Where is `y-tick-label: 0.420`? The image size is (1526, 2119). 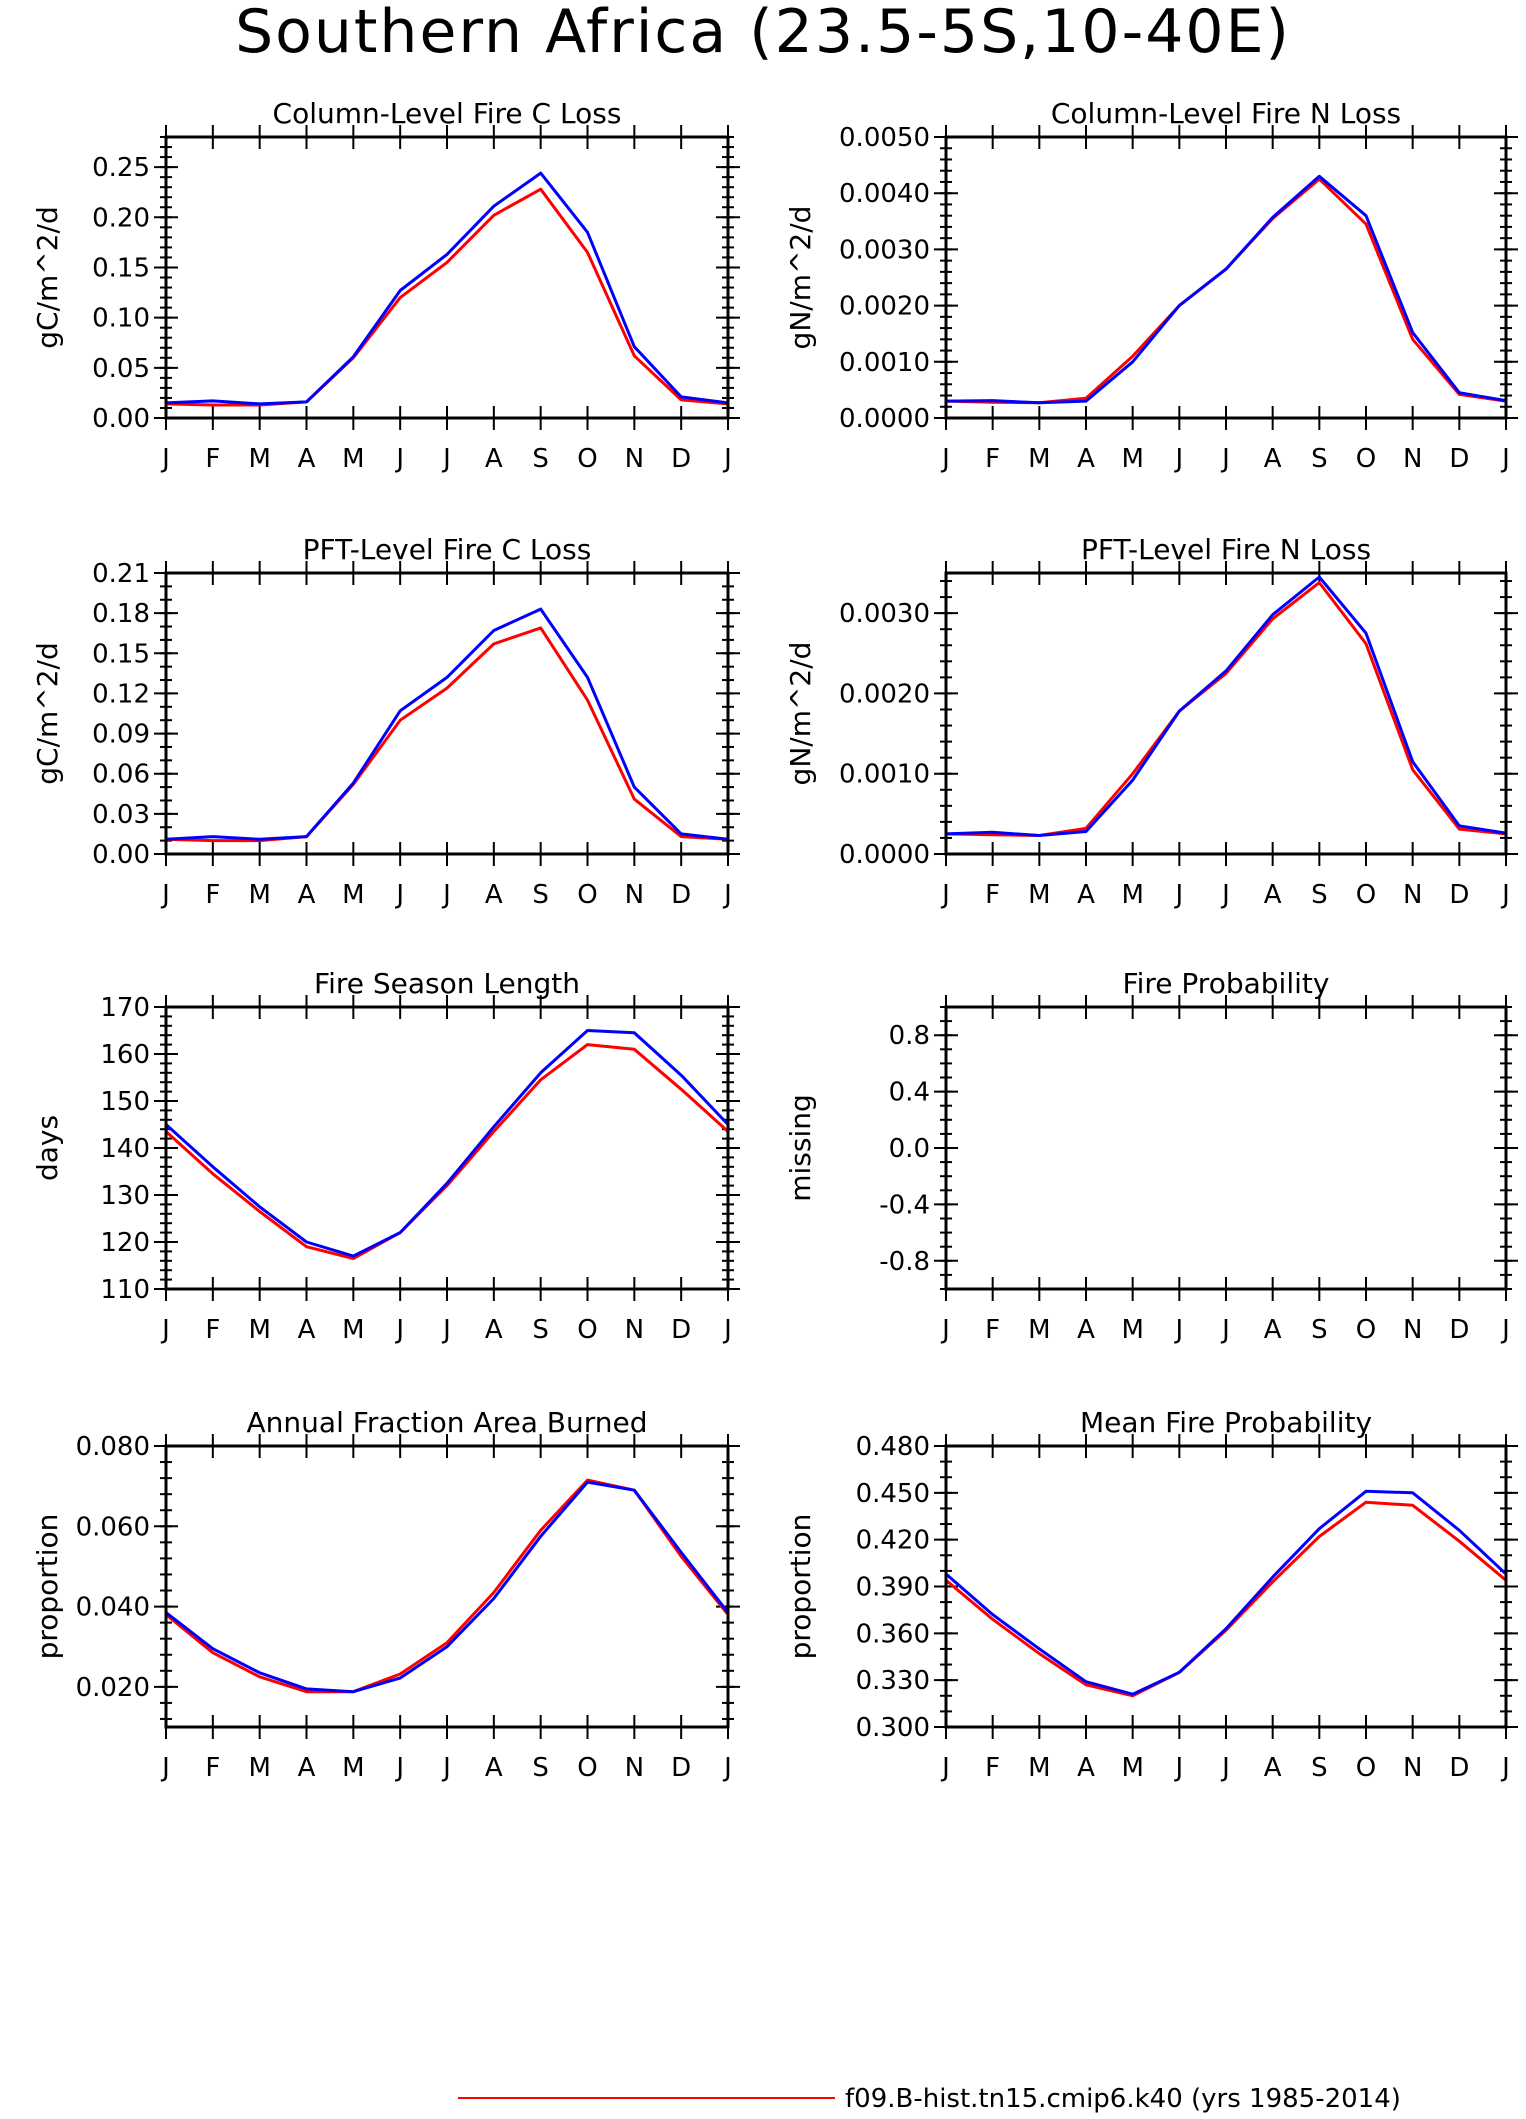 y-tick-label: 0.420 is located at coordinates (893, 1541).